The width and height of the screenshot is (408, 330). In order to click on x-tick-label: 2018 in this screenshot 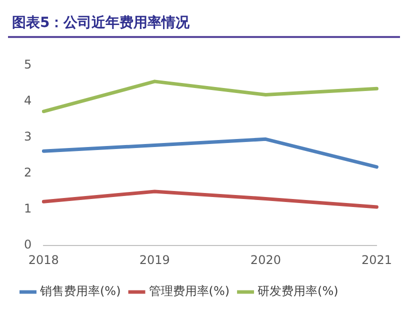, I will do `click(43, 259)`.